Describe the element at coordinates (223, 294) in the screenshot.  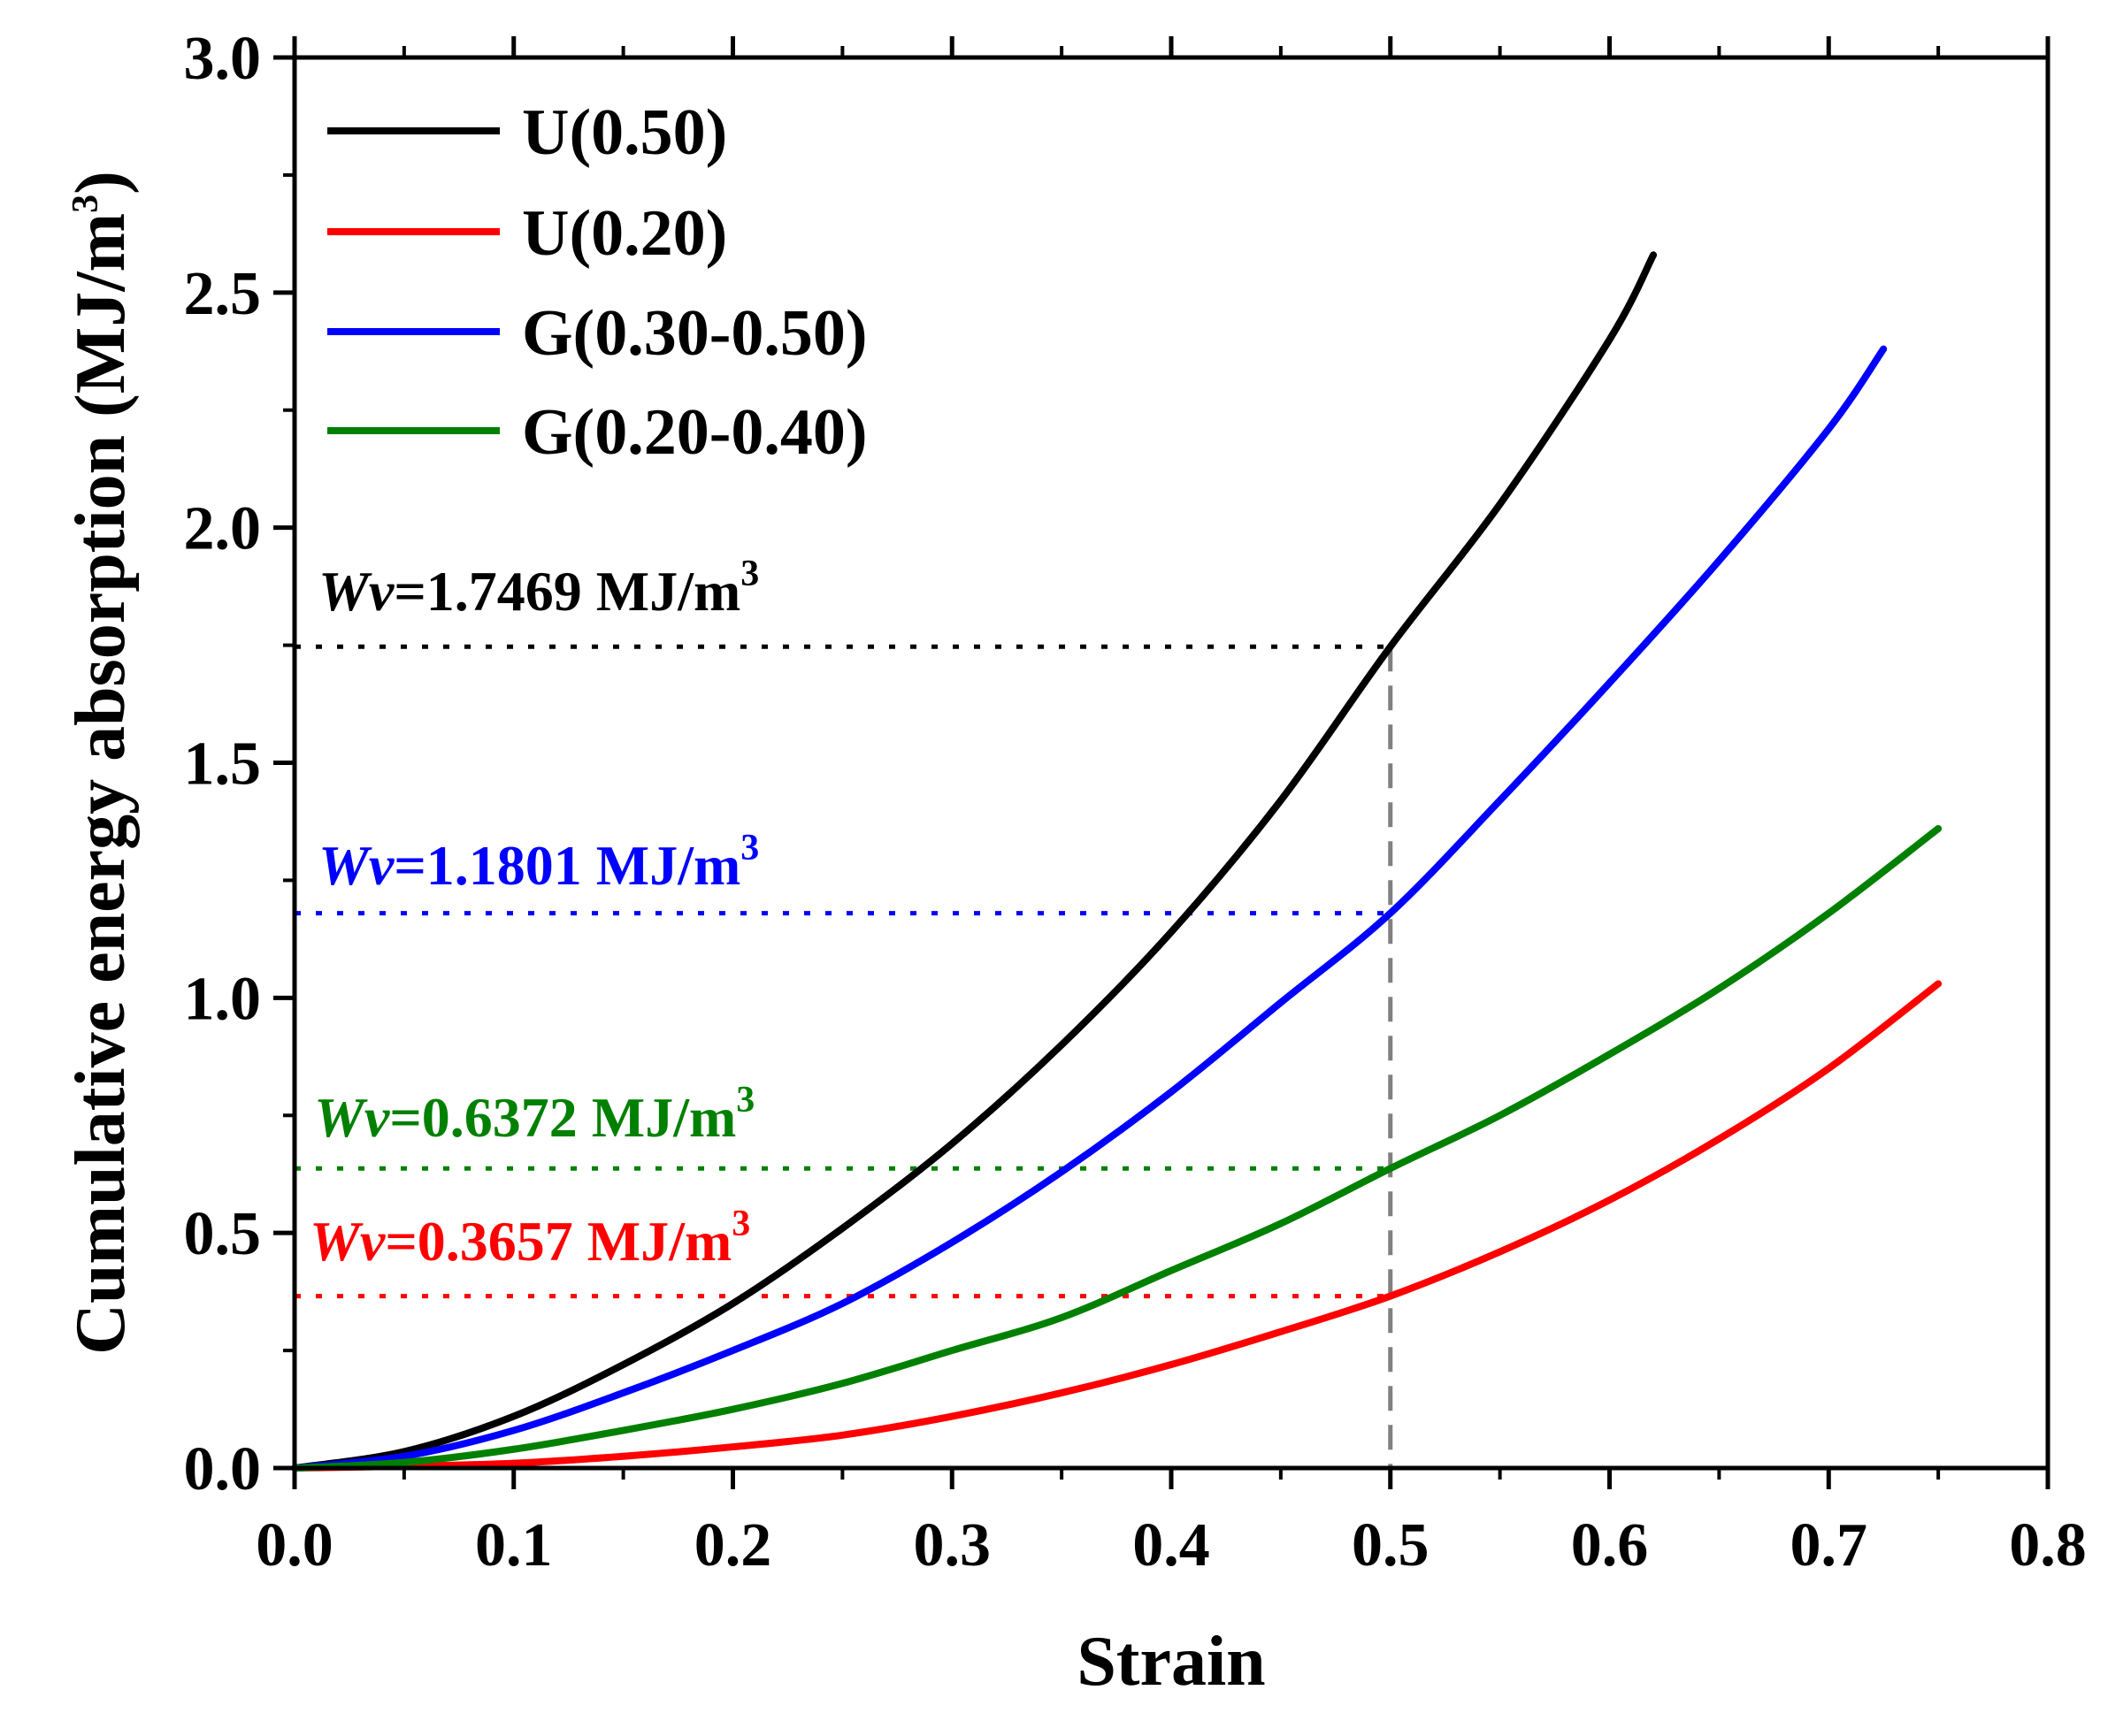
I see `y-tick-label: 2.5` at that location.